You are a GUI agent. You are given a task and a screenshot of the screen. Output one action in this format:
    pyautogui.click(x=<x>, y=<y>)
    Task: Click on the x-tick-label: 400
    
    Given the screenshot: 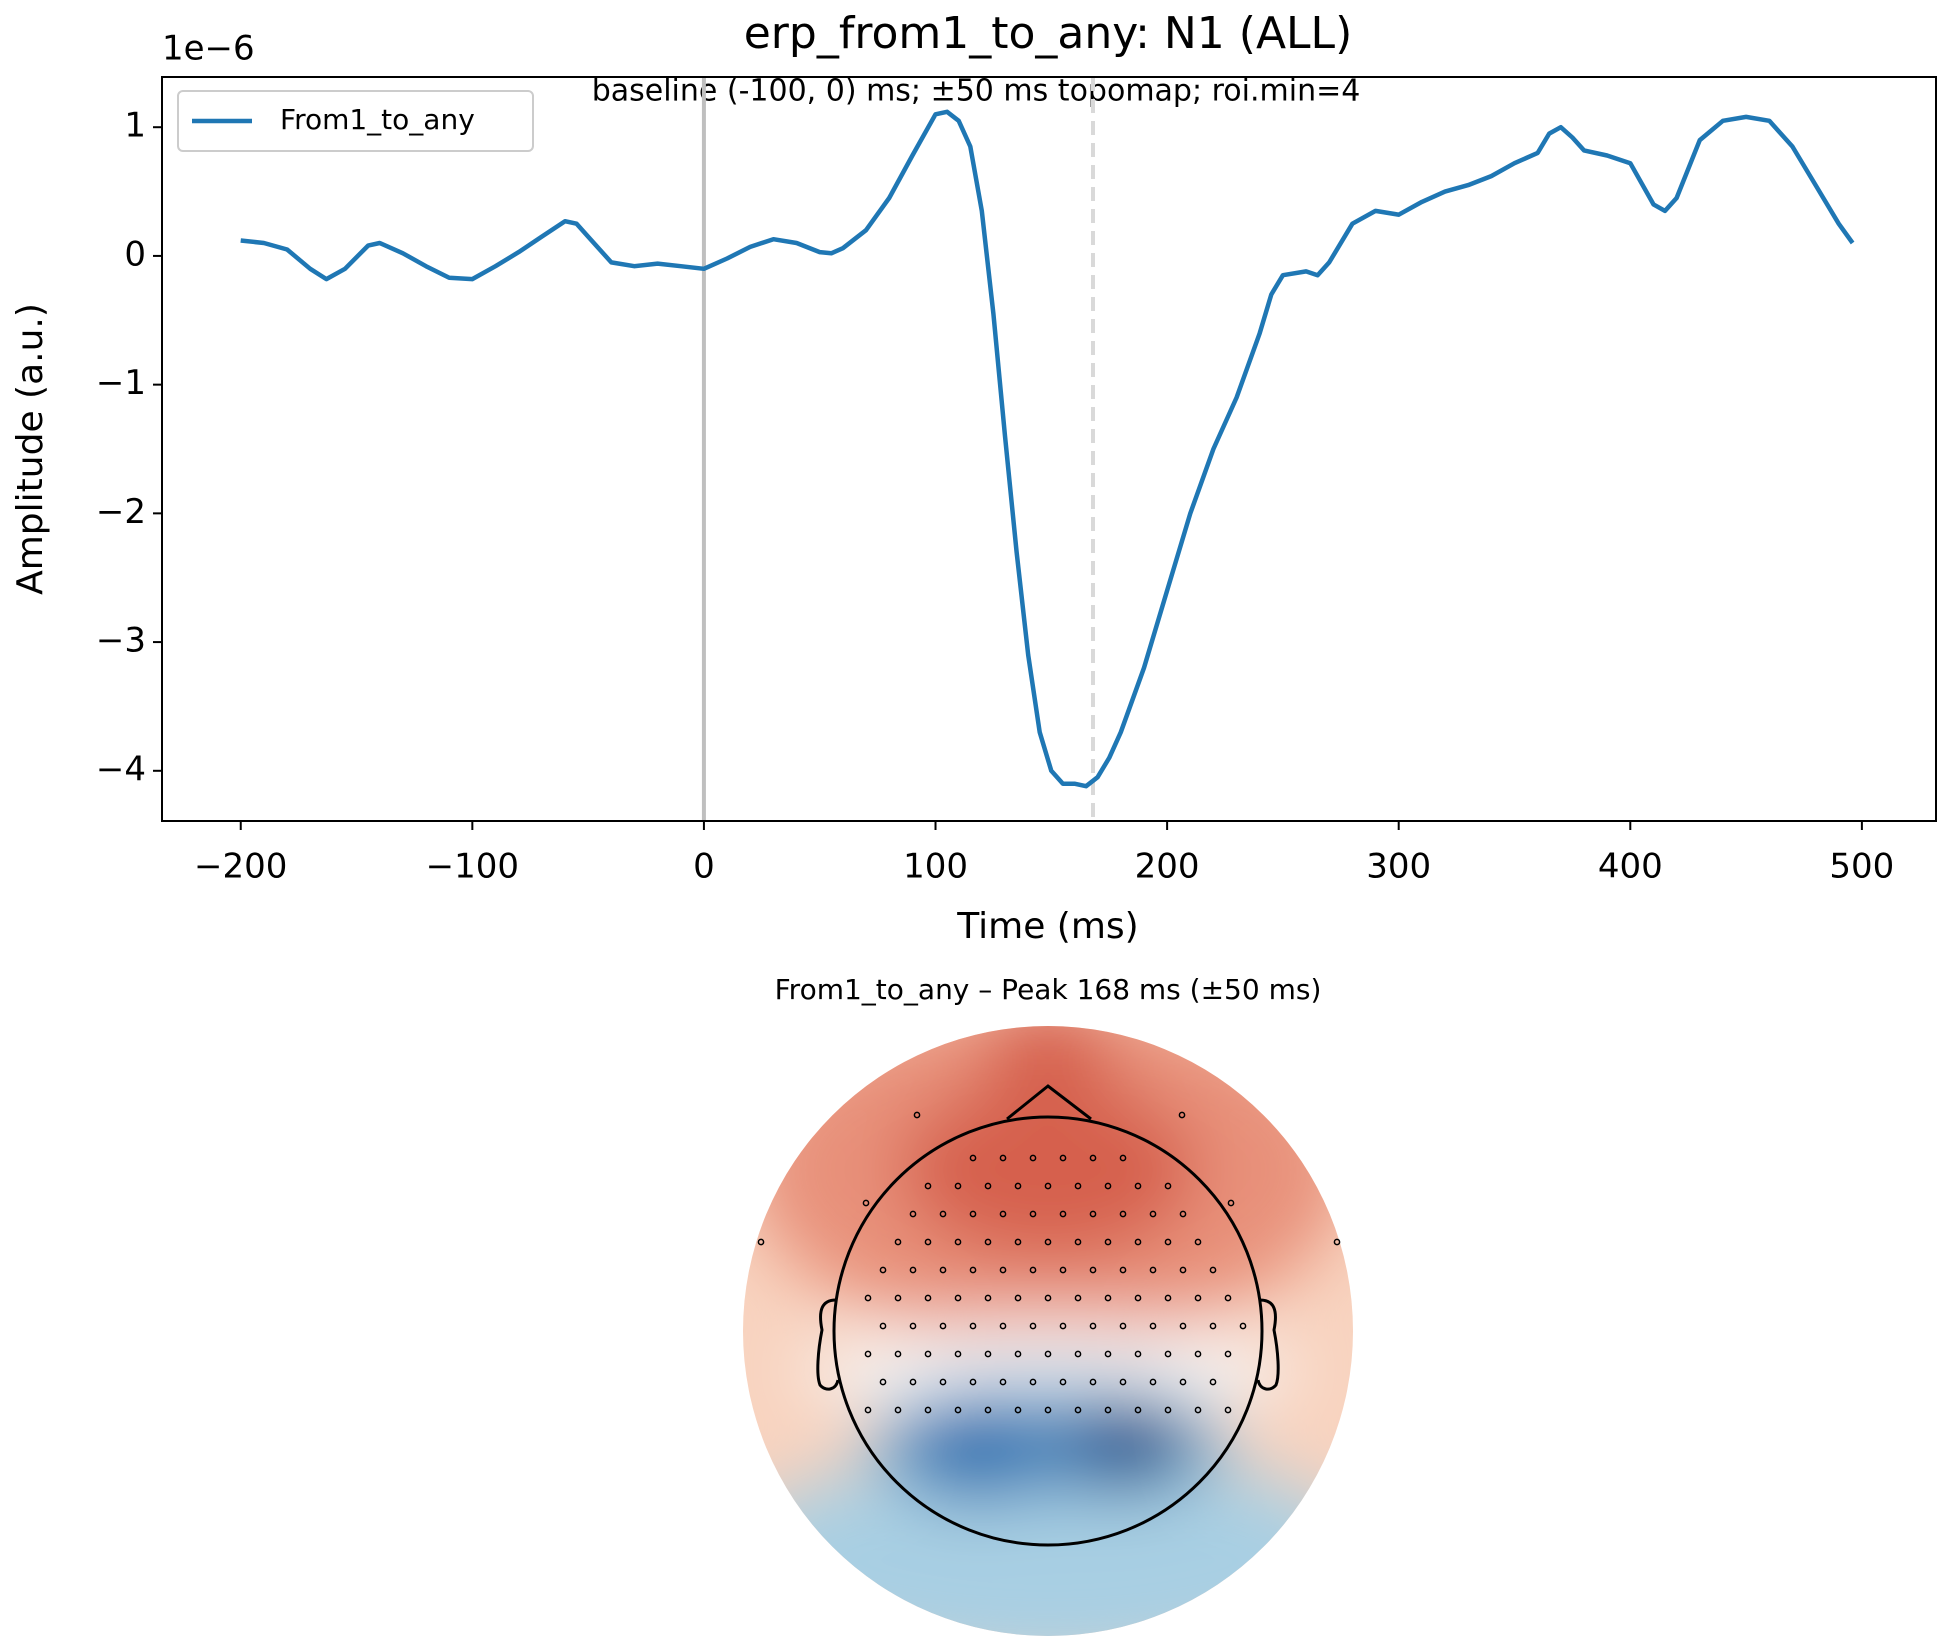 What is the action you would take?
    pyautogui.click(x=1630, y=867)
    